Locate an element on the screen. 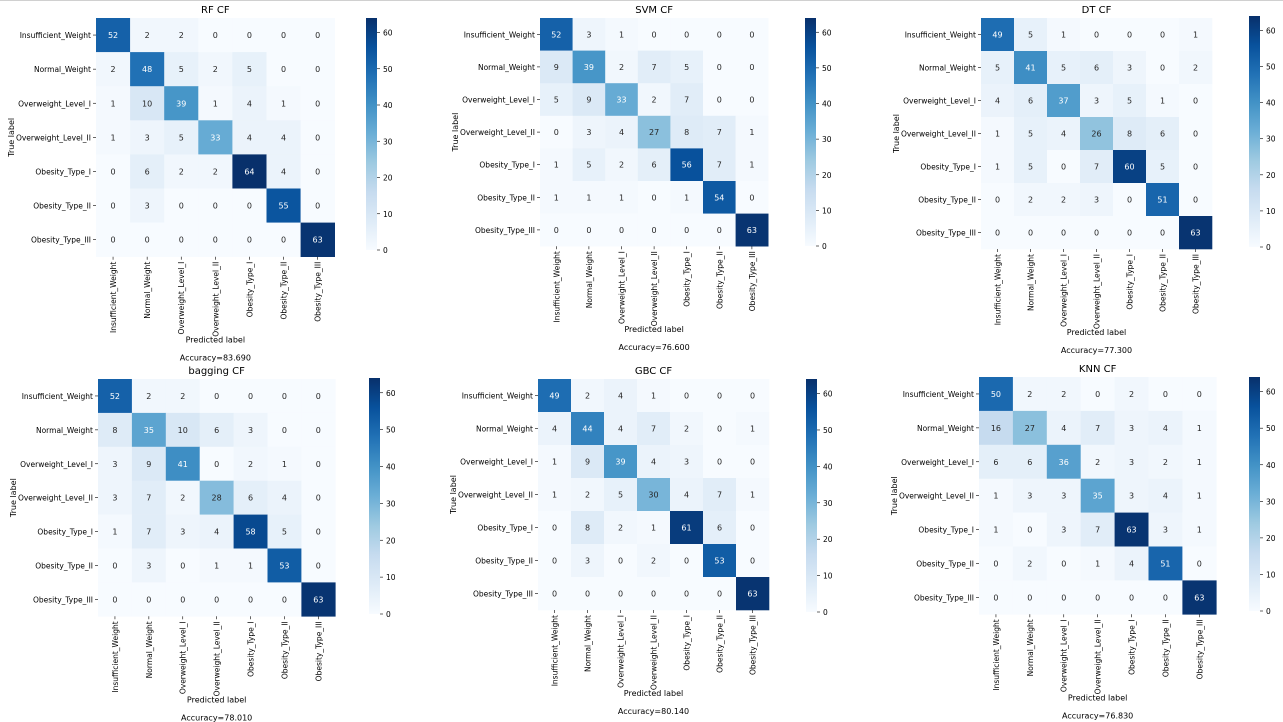 This screenshot has height=722, width=1283. cell-value-label: 4 is located at coordinates (1063, 134).